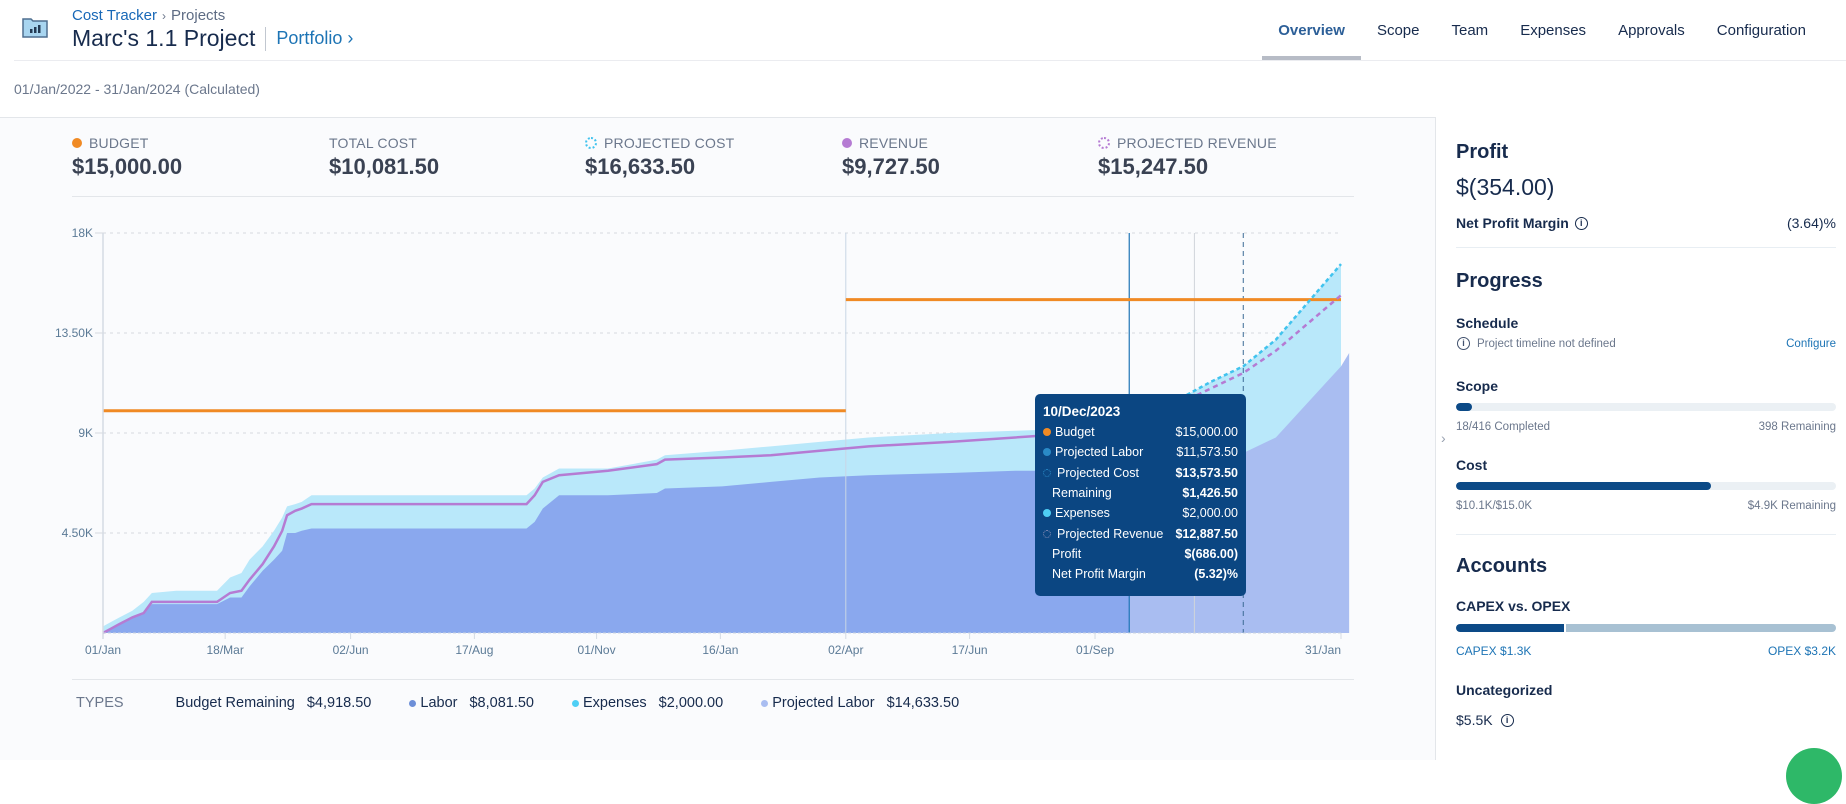 This screenshot has height=804, width=1846. Describe the element at coordinates (1494, 651) in the screenshot. I see `capex-link: CAPEX $1.3K` at that location.